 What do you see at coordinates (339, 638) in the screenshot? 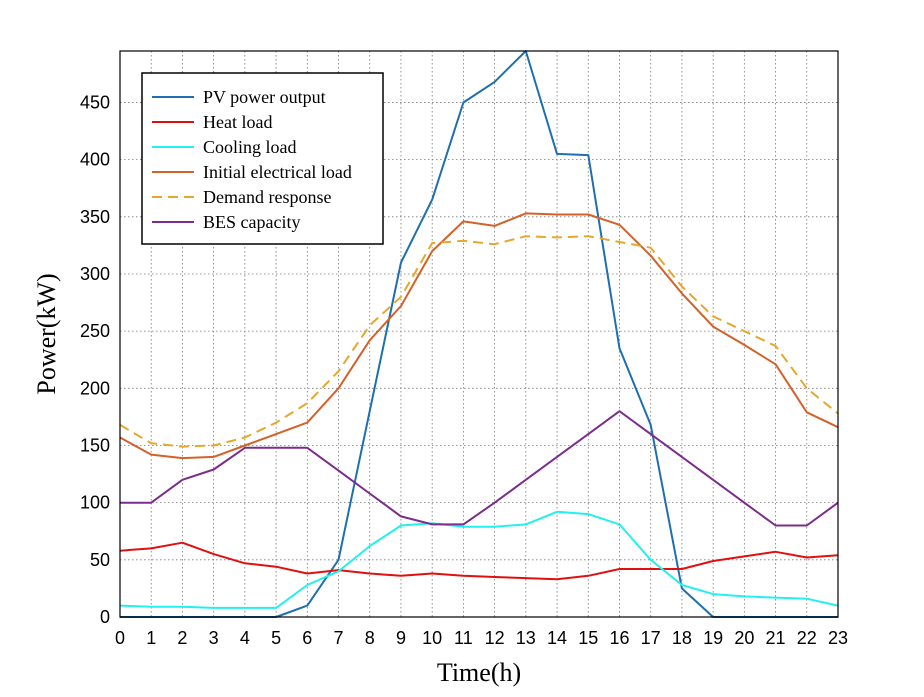
I see `x-tick-label: 7` at bounding box center [339, 638].